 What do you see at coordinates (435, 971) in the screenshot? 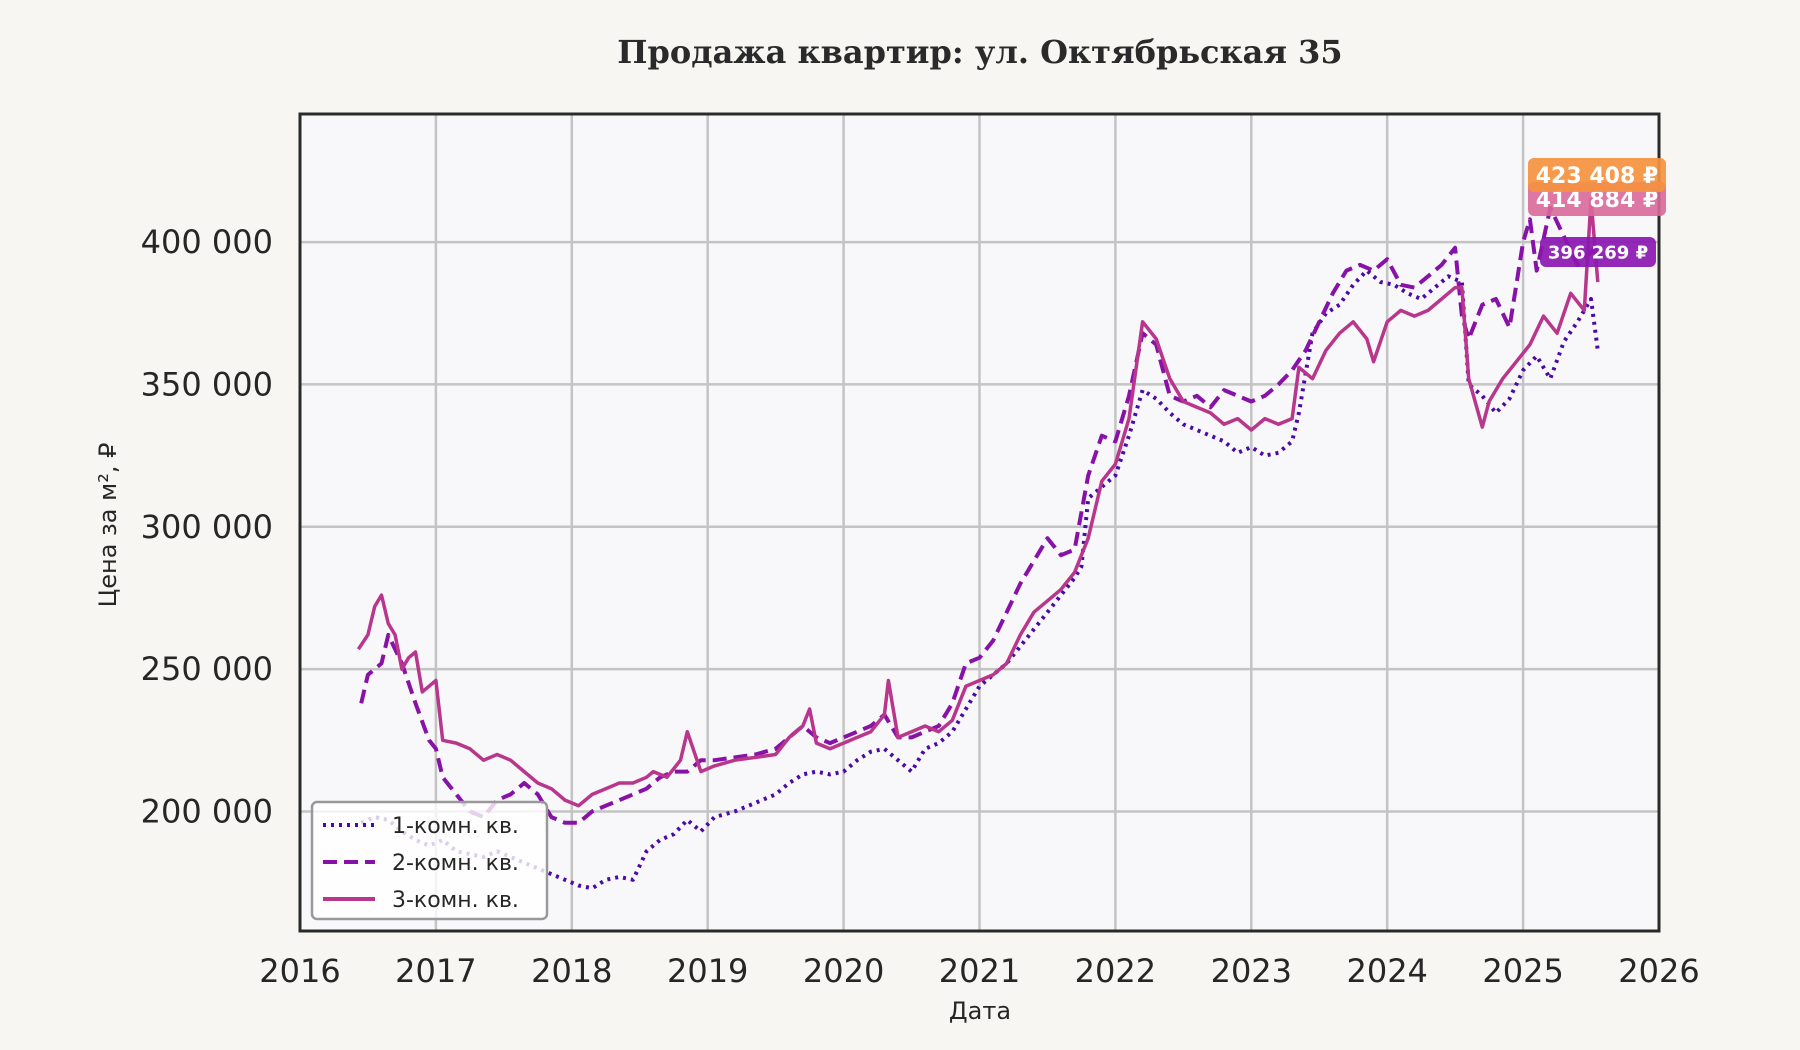
I see `x-tick-label: 2017` at bounding box center [435, 971].